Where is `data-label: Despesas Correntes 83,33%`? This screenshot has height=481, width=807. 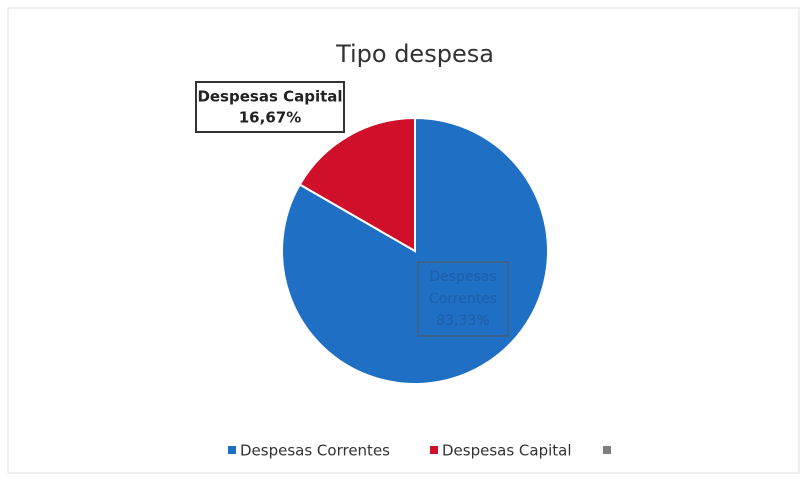 data-label: Despesas Correntes 83,33% is located at coordinates (463, 299).